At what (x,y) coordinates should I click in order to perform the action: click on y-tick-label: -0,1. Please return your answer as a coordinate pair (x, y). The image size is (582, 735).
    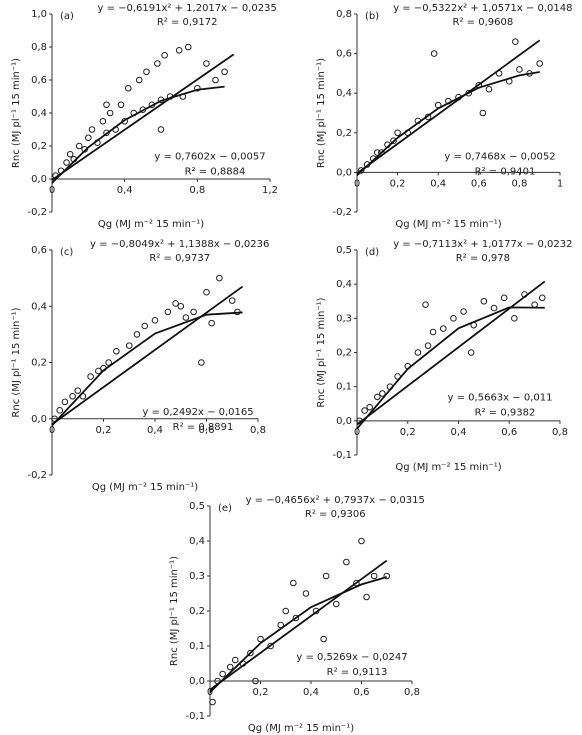
    Looking at the image, I should click on (195, 716).